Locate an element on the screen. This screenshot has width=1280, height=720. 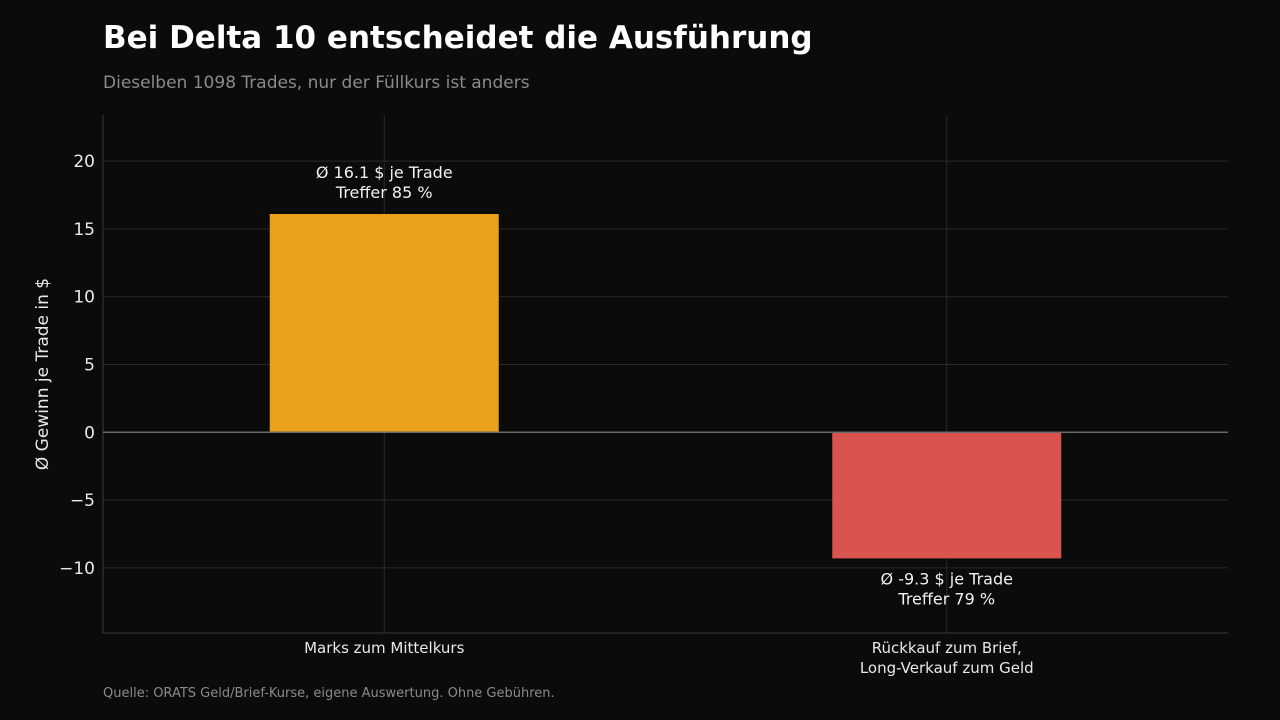
y-tick-label: −10 is located at coordinates (77, 569).